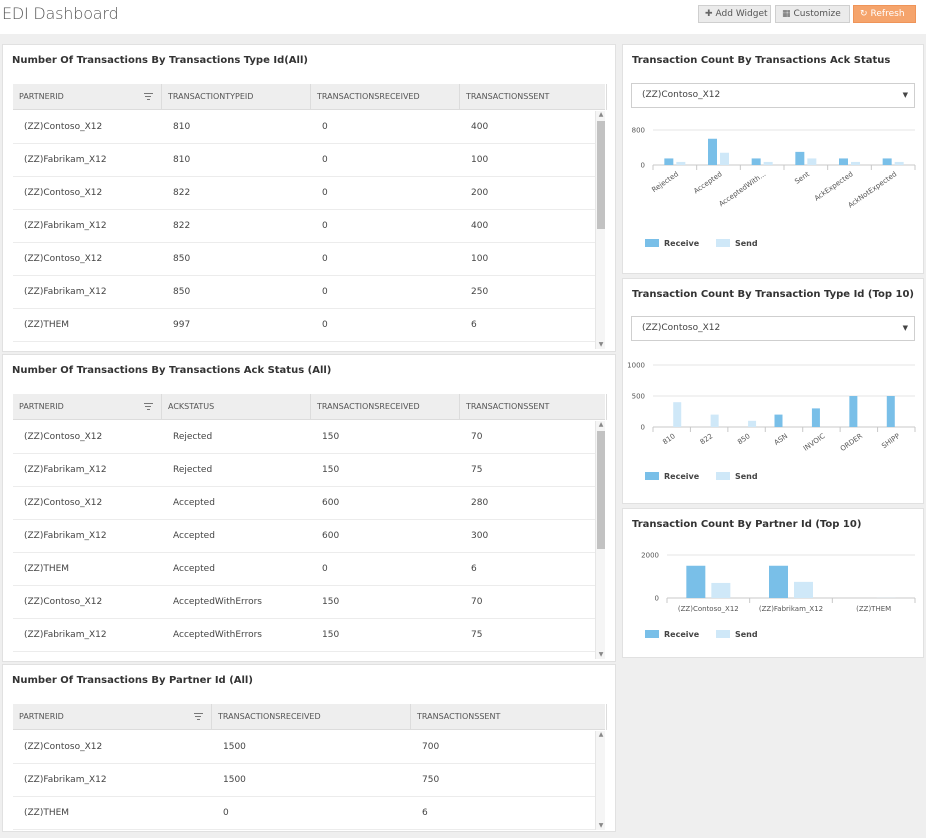 This screenshot has width=926, height=838. What do you see at coordinates (304, 747) in the screenshot?
I see `table-row: (ZZ)Contoso_X12 1500 700` at bounding box center [304, 747].